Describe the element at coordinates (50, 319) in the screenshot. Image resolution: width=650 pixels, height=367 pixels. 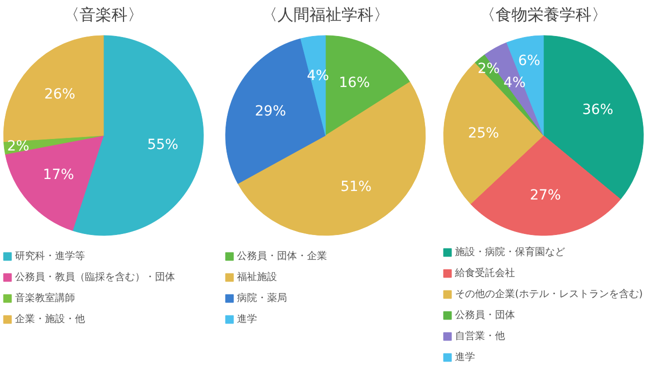
I see `legend-label: 企業・施設・他` at that location.